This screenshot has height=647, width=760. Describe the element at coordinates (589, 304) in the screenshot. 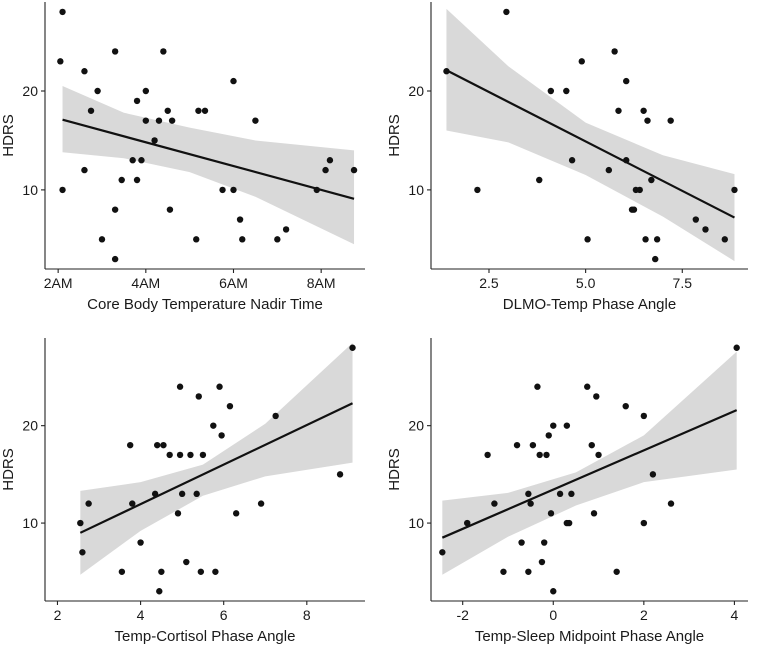

I see `x-axis-title: DLMO-Temp Phase Angle` at that location.